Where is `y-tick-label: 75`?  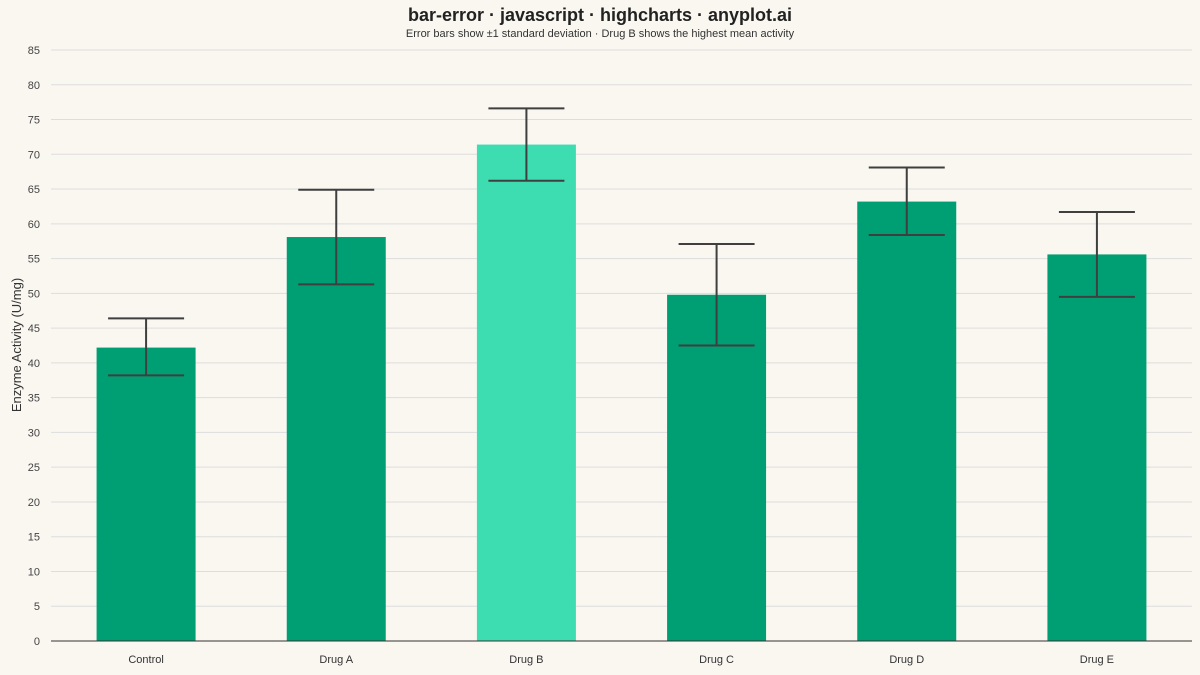
y-tick-label: 75 is located at coordinates (34, 121).